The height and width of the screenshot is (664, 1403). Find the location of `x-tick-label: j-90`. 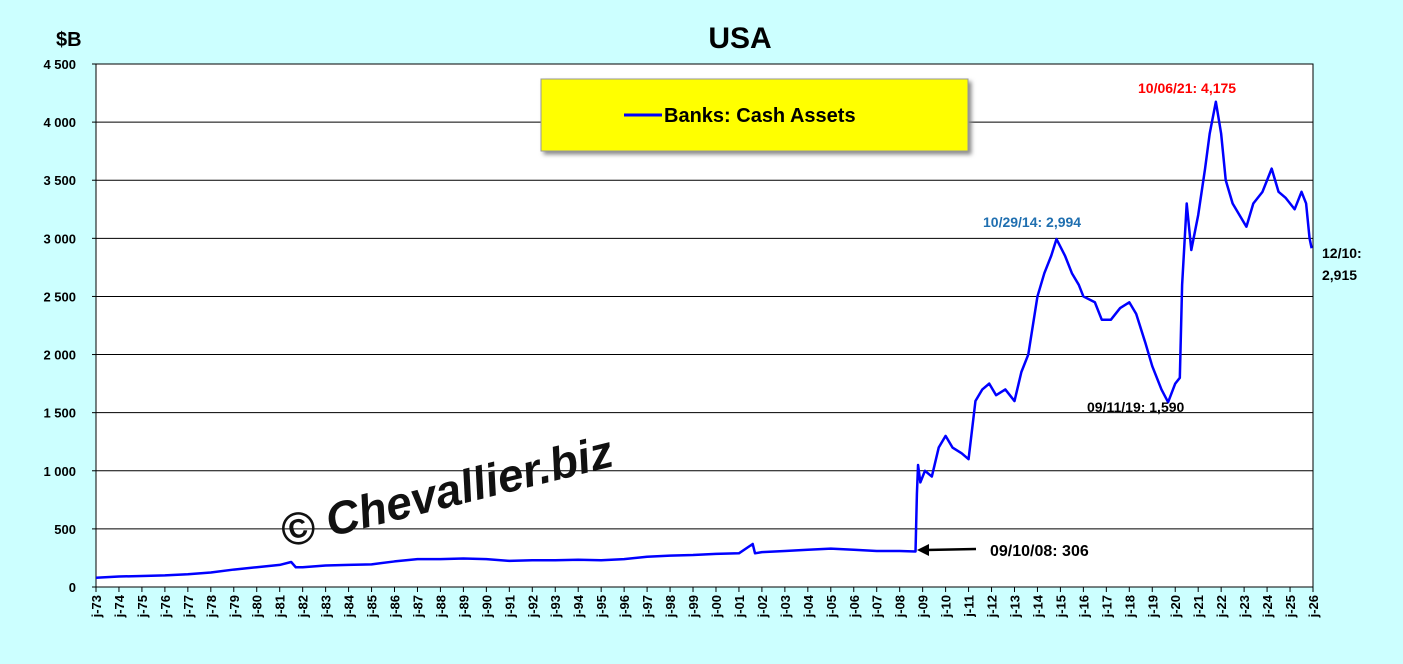

x-tick-label: j-90 is located at coordinates (486, 606).